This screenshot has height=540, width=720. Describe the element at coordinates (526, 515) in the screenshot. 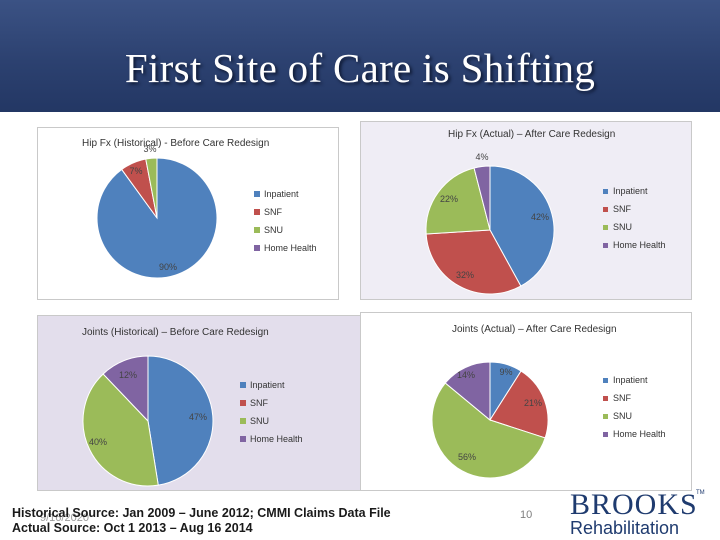

I see `page-number: 10` at that location.